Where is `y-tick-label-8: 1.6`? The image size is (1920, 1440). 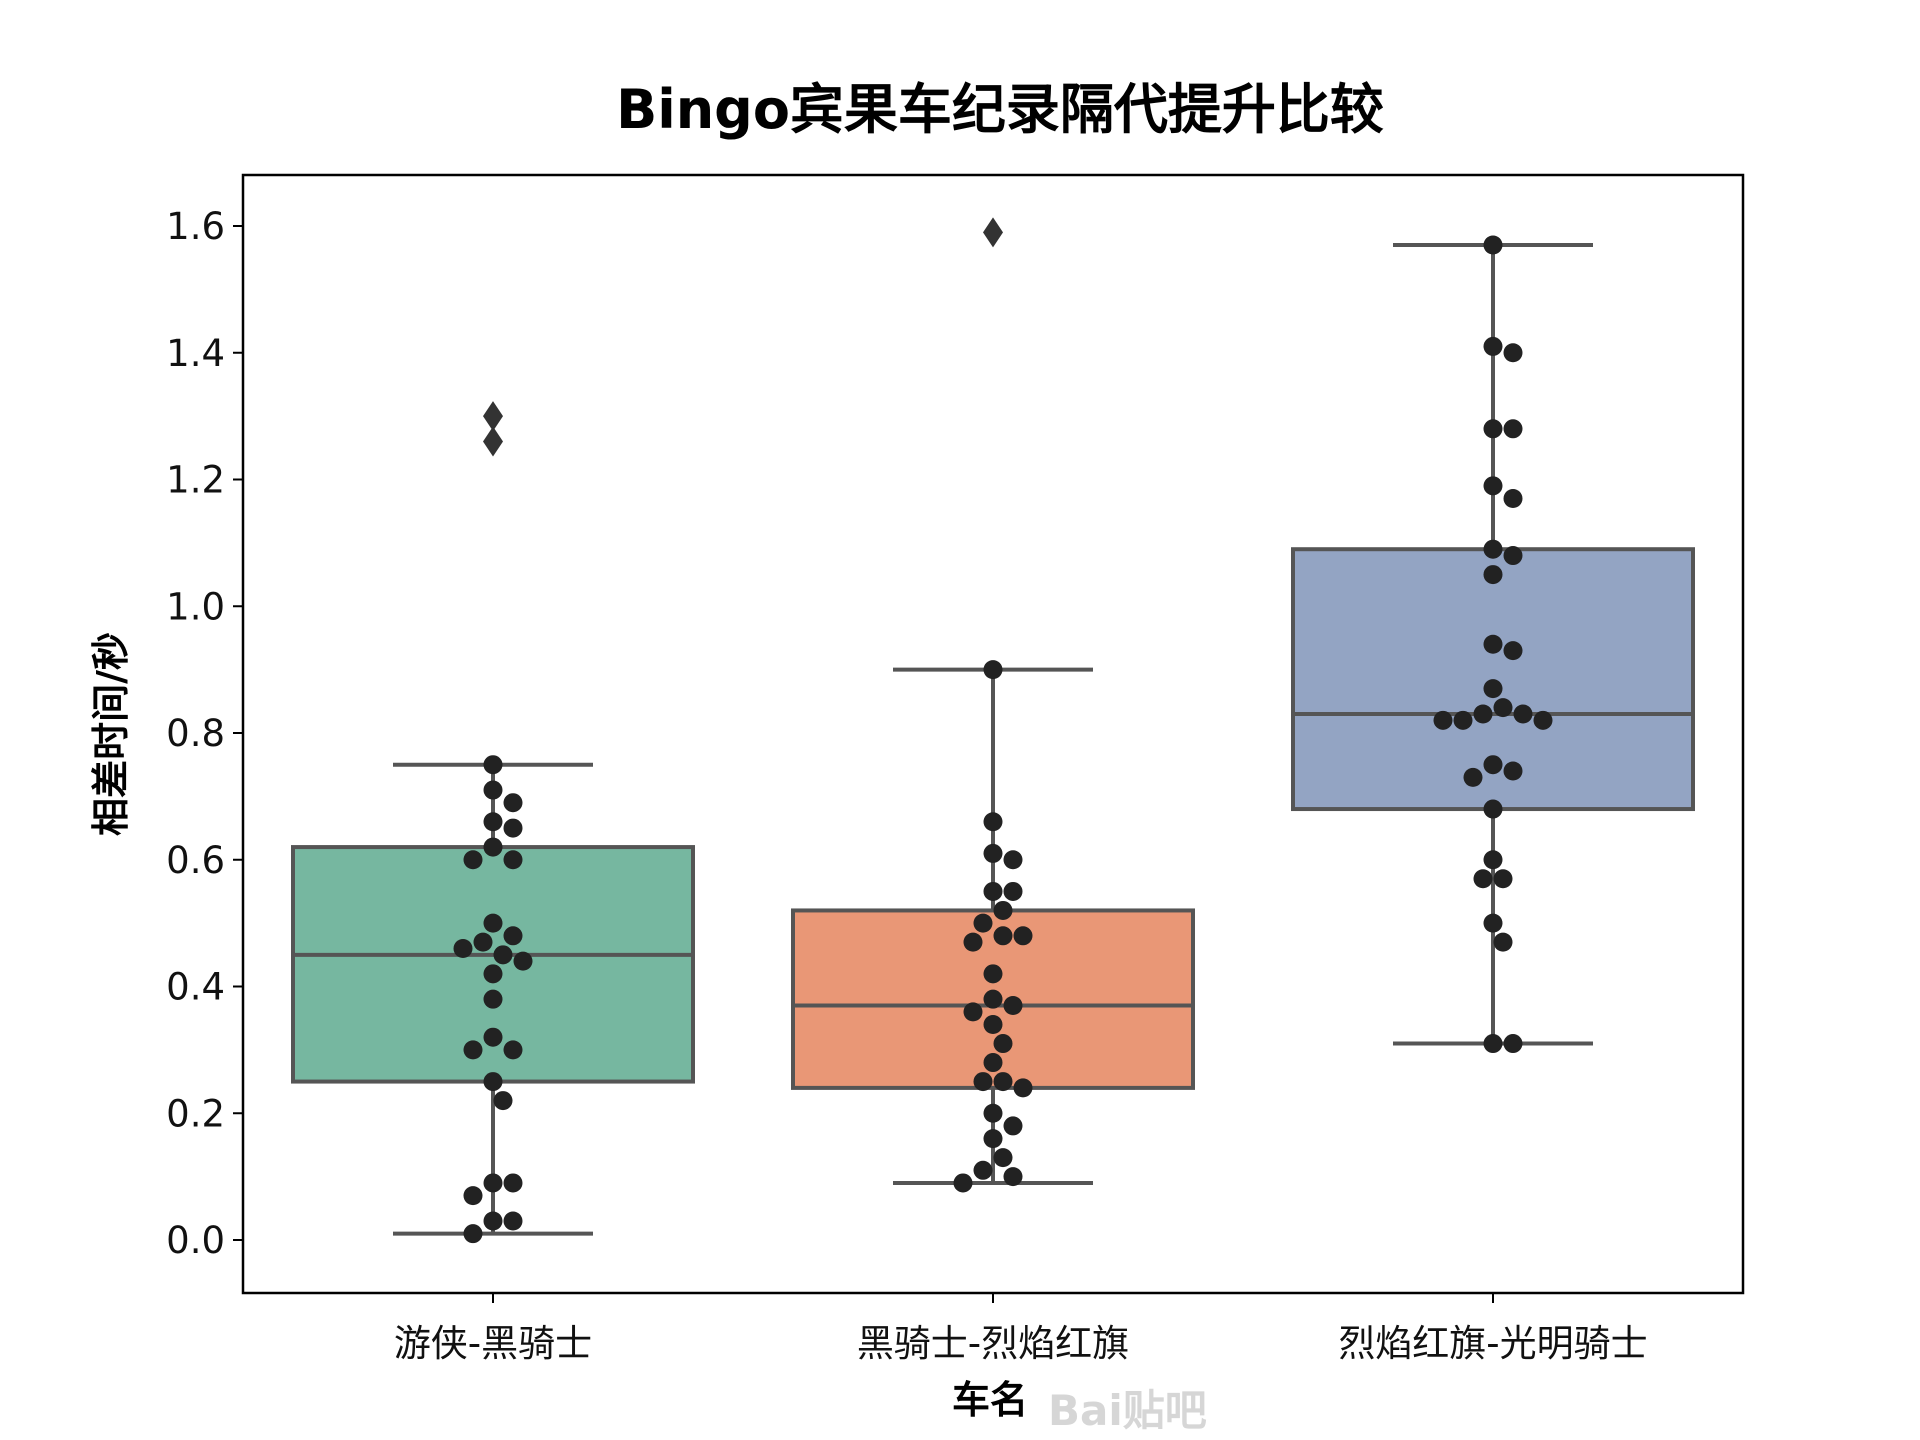
y-tick-label-8: 1.6 is located at coordinates (195, 226).